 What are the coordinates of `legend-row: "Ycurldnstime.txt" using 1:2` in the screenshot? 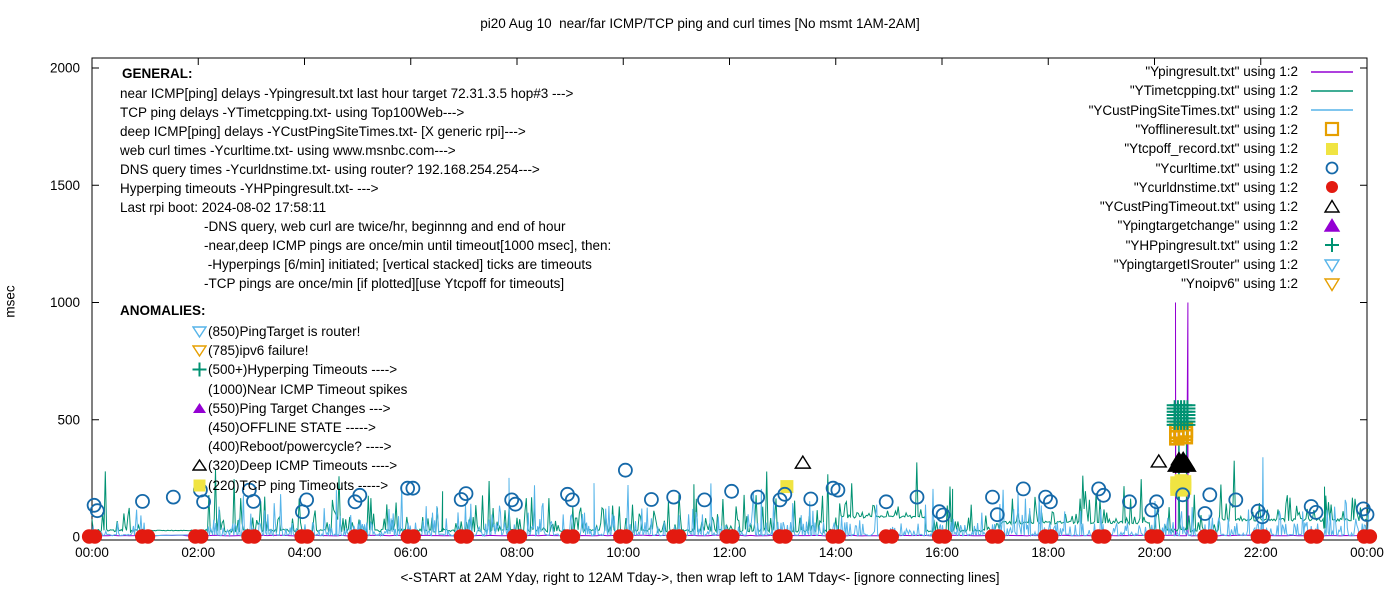 It's located at (1245, 187).